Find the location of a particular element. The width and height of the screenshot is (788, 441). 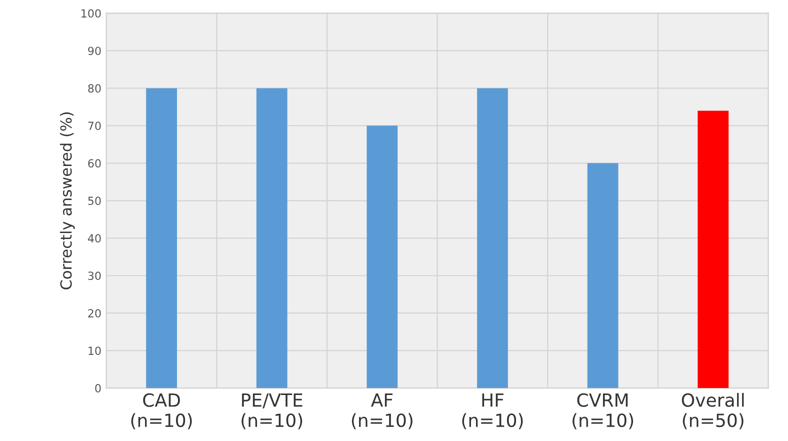

y-tick-label: 40 is located at coordinates (94, 238).